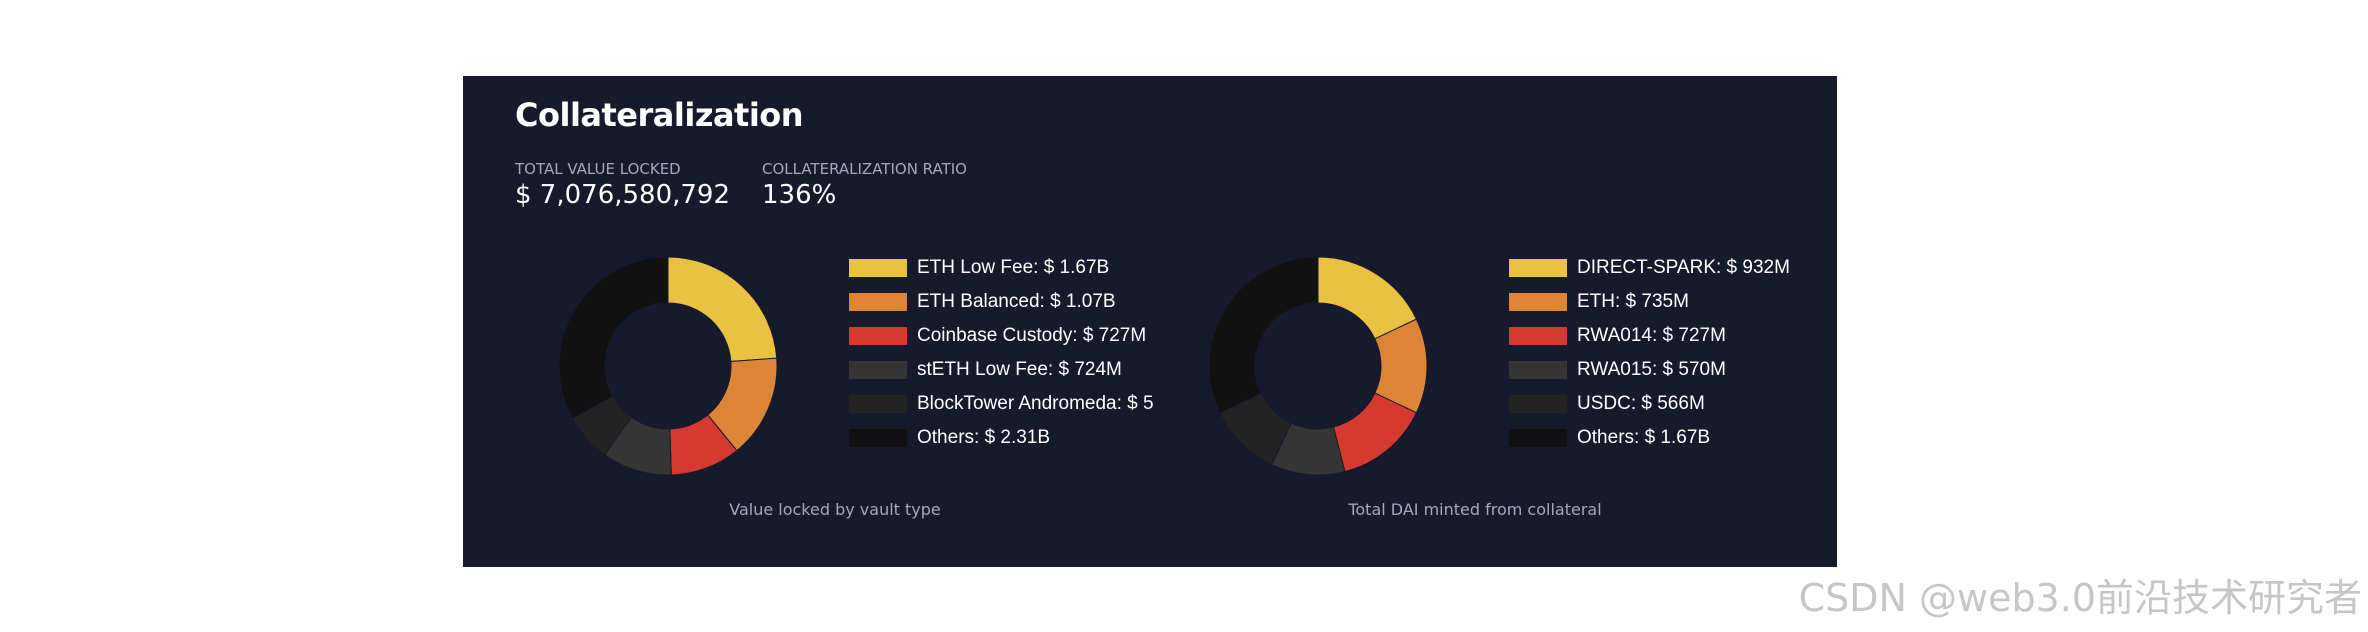  I want to click on legend-label: Others: $ 1.67B, so click(1644, 437).